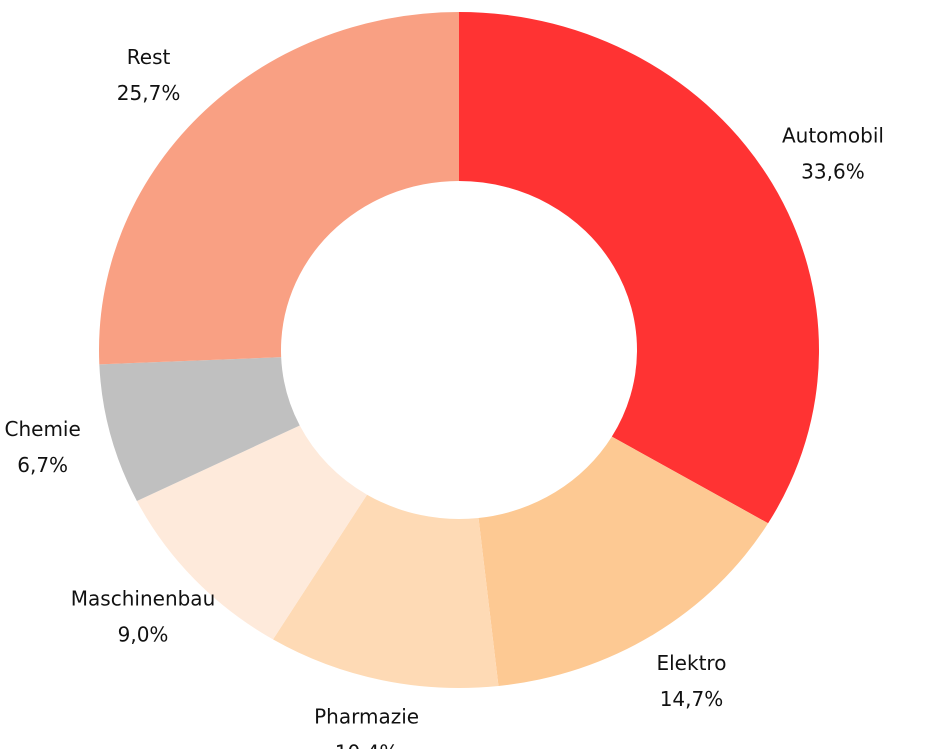 The image size is (926, 749). Describe the element at coordinates (143, 634) in the screenshot. I see `slice-value: 9,0%` at that location.